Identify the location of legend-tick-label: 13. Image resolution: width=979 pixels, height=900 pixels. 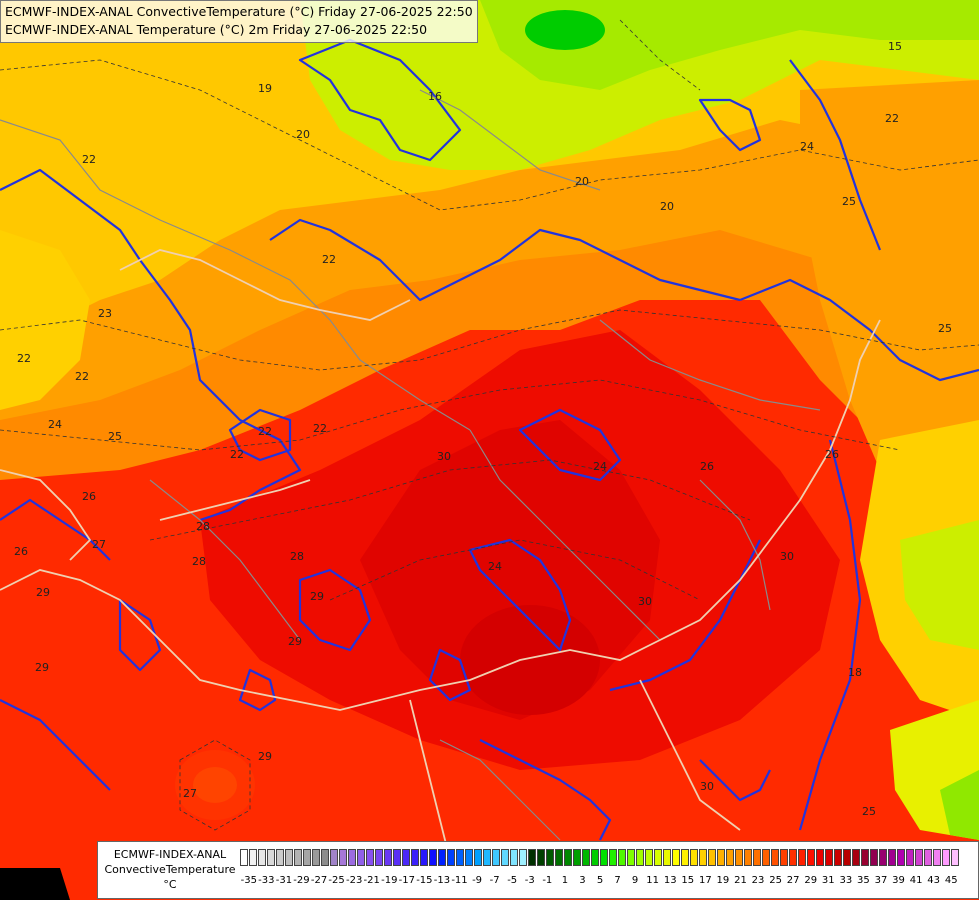
(670, 880).